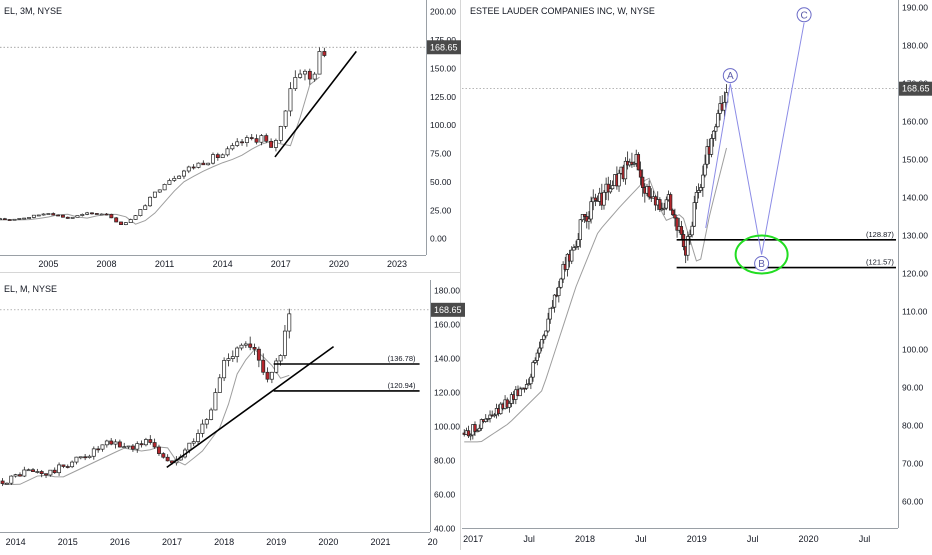 The width and height of the screenshot is (932, 555). I want to click on m-x-tick: 2020, so click(328, 542).